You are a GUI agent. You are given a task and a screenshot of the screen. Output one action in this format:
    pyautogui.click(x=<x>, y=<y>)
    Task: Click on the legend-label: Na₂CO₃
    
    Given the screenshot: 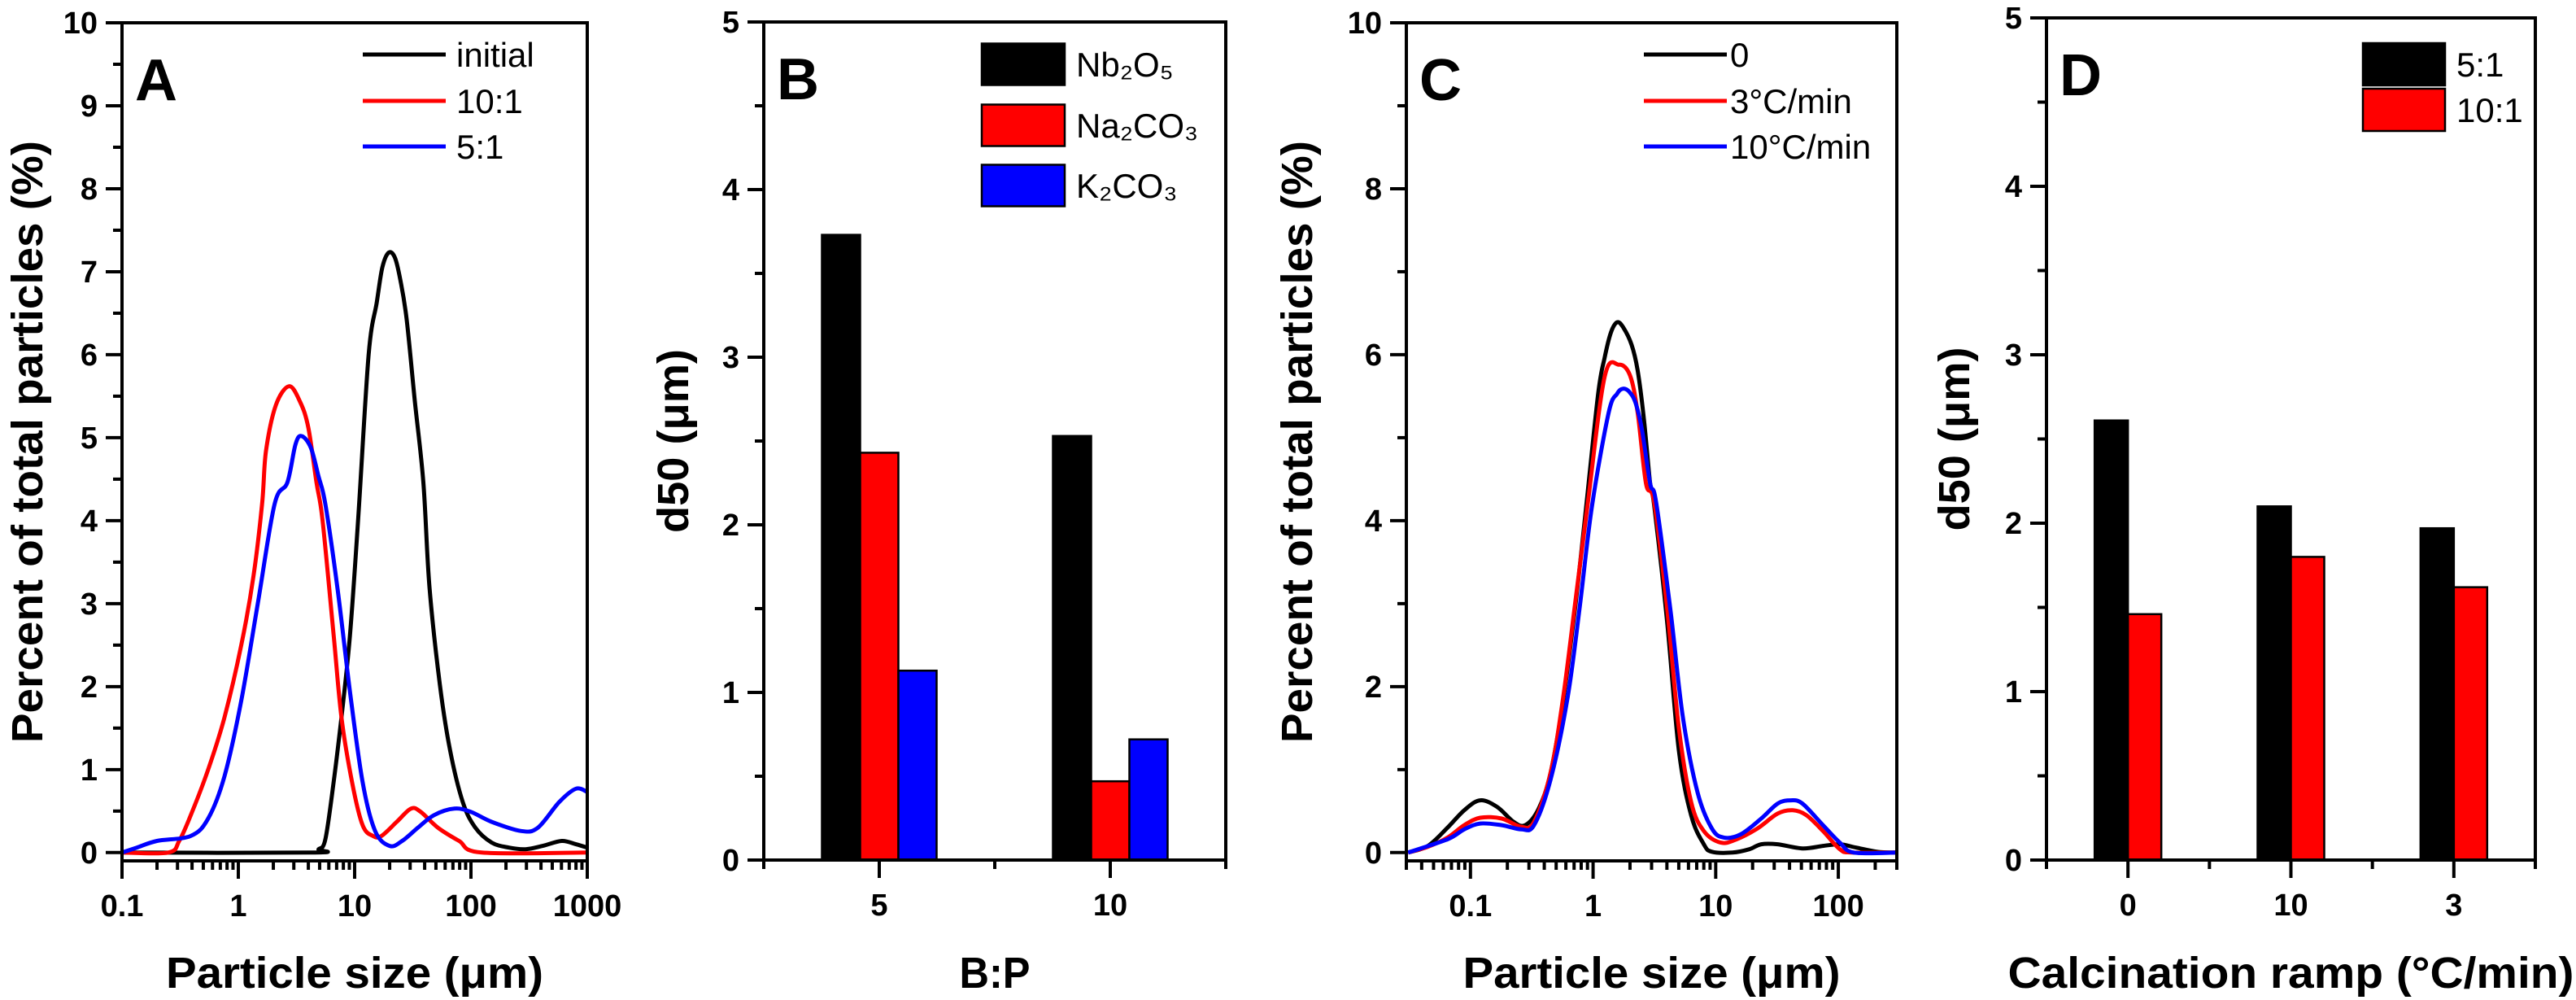 What is the action you would take?
    pyautogui.click(x=1137, y=126)
    